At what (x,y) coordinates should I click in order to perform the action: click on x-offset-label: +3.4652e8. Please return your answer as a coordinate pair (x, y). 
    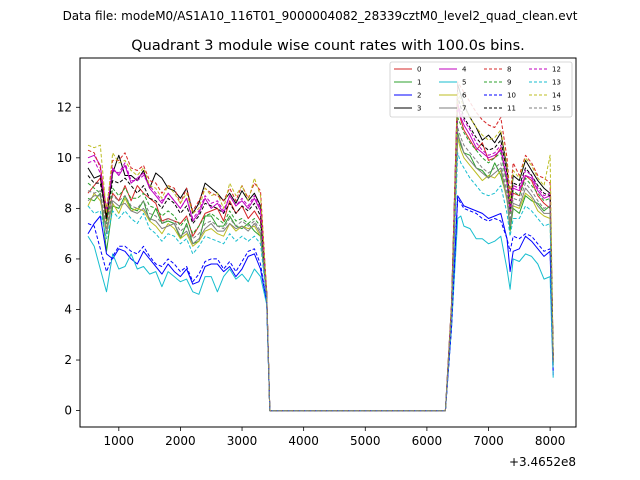
    Looking at the image, I should click on (542, 462).